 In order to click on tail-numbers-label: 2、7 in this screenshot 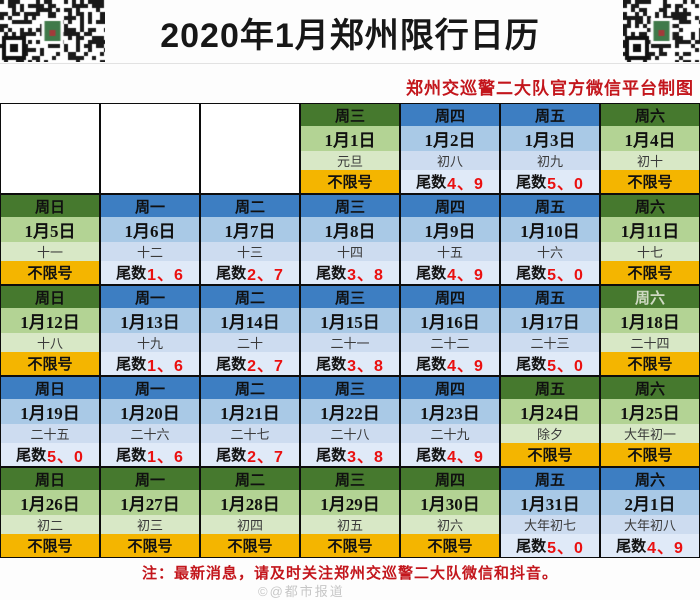, I will do `click(265, 457)`.